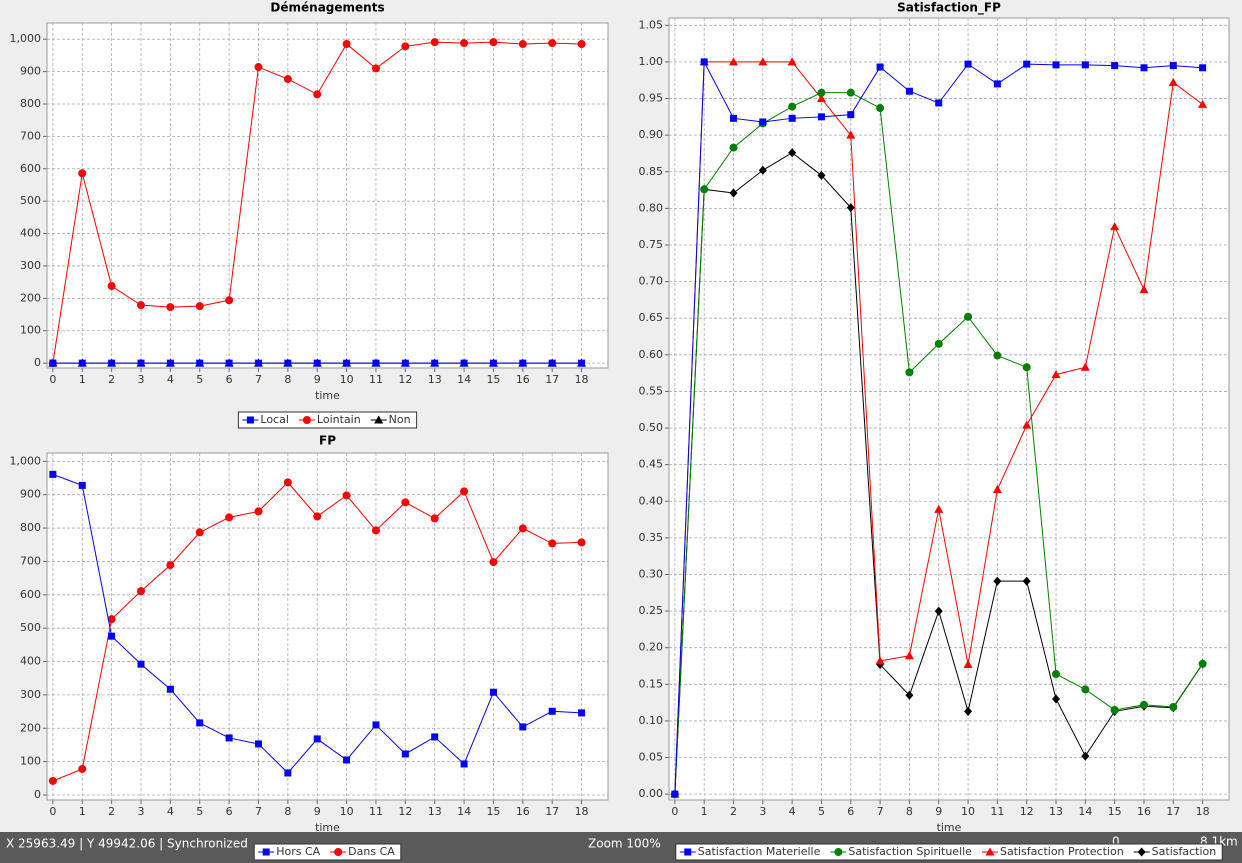 This screenshot has height=863, width=1242. I want to click on y-tick-label: 0.15, so click(651, 683).